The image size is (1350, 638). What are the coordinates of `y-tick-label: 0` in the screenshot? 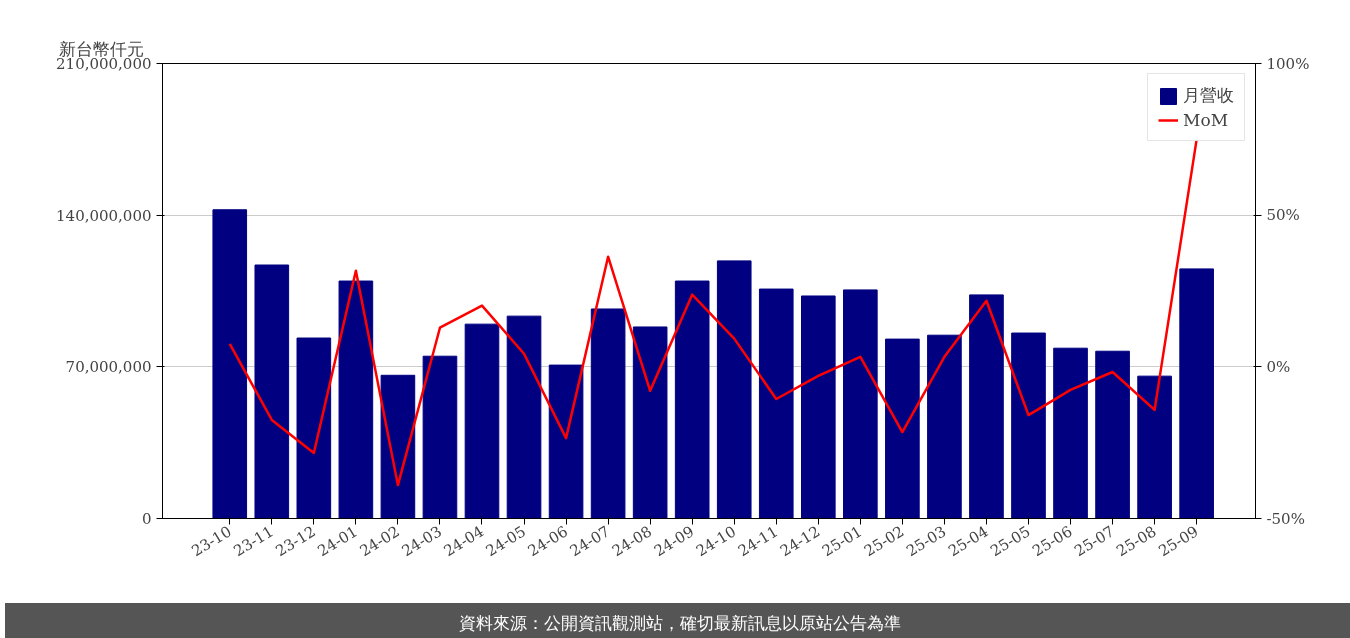 It's located at (146, 519).